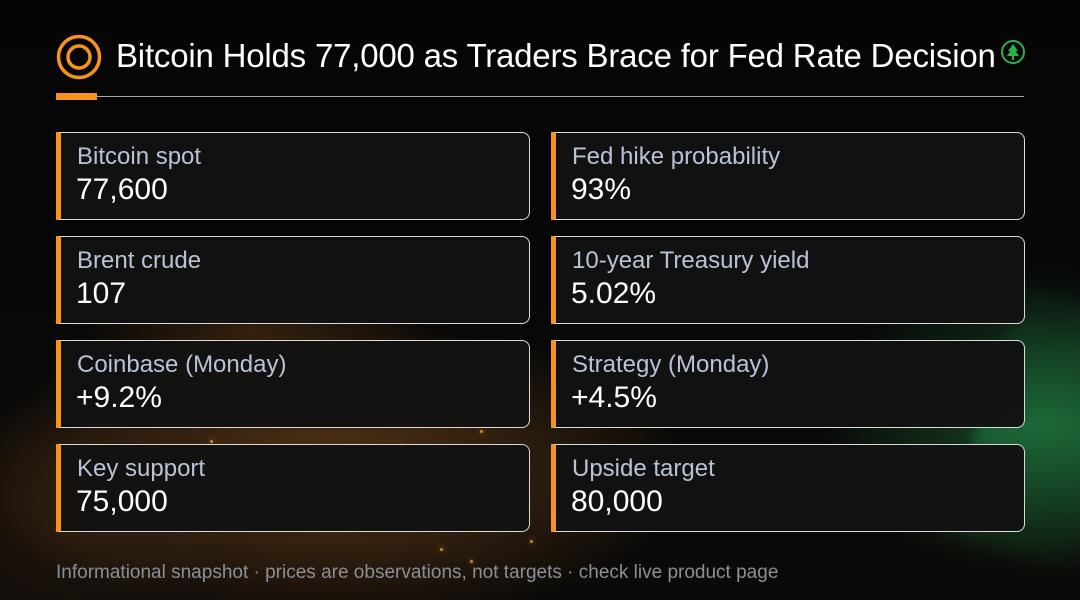  I want to click on metric-card-fed-hike-probability: Fed hike probability 93%, so click(788, 176).